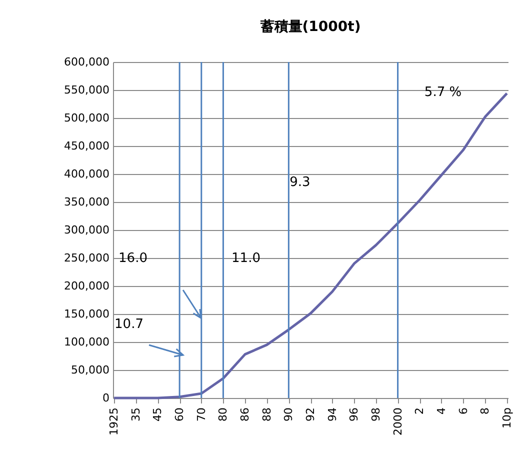  I want to click on y-tick-label: 350,000, so click(87, 202).